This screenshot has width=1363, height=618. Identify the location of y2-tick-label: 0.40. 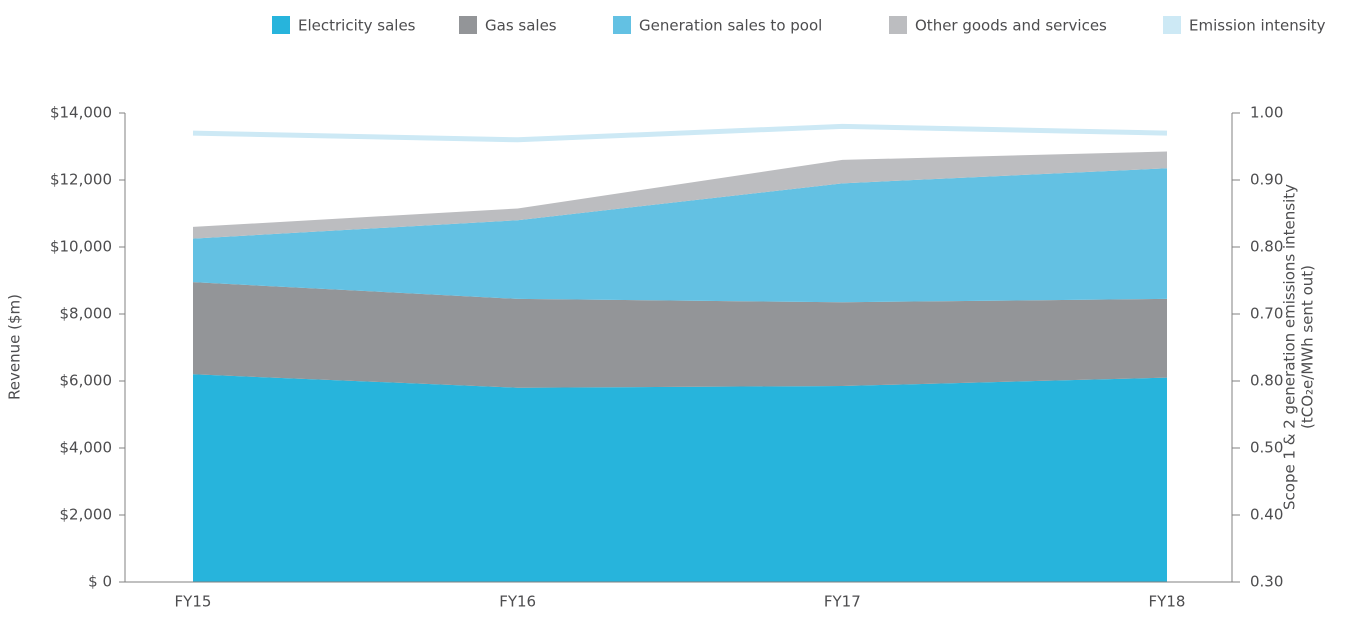
(1266, 515).